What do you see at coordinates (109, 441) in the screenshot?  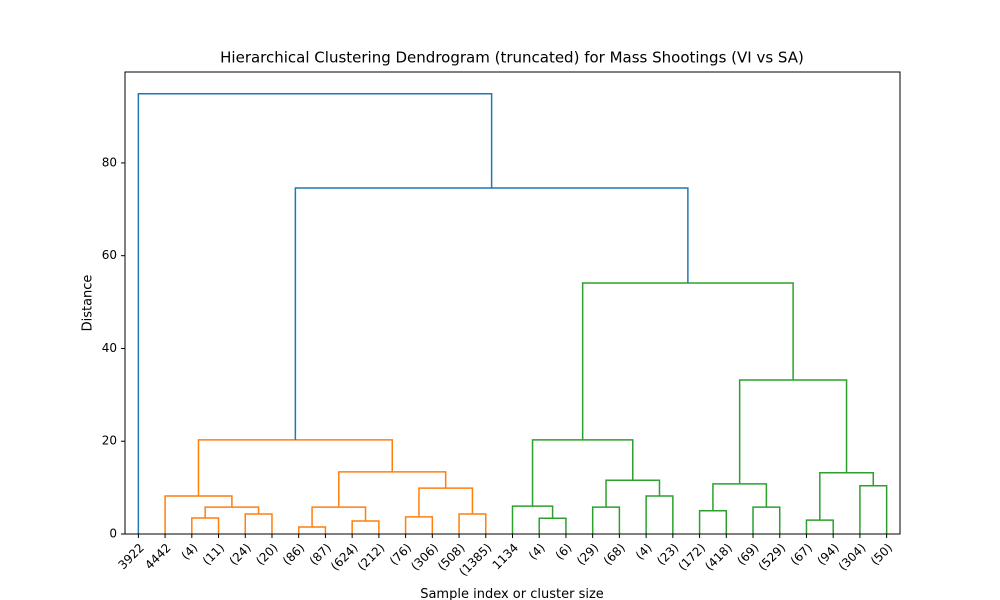 I see `y-tick-label: 20` at bounding box center [109, 441].